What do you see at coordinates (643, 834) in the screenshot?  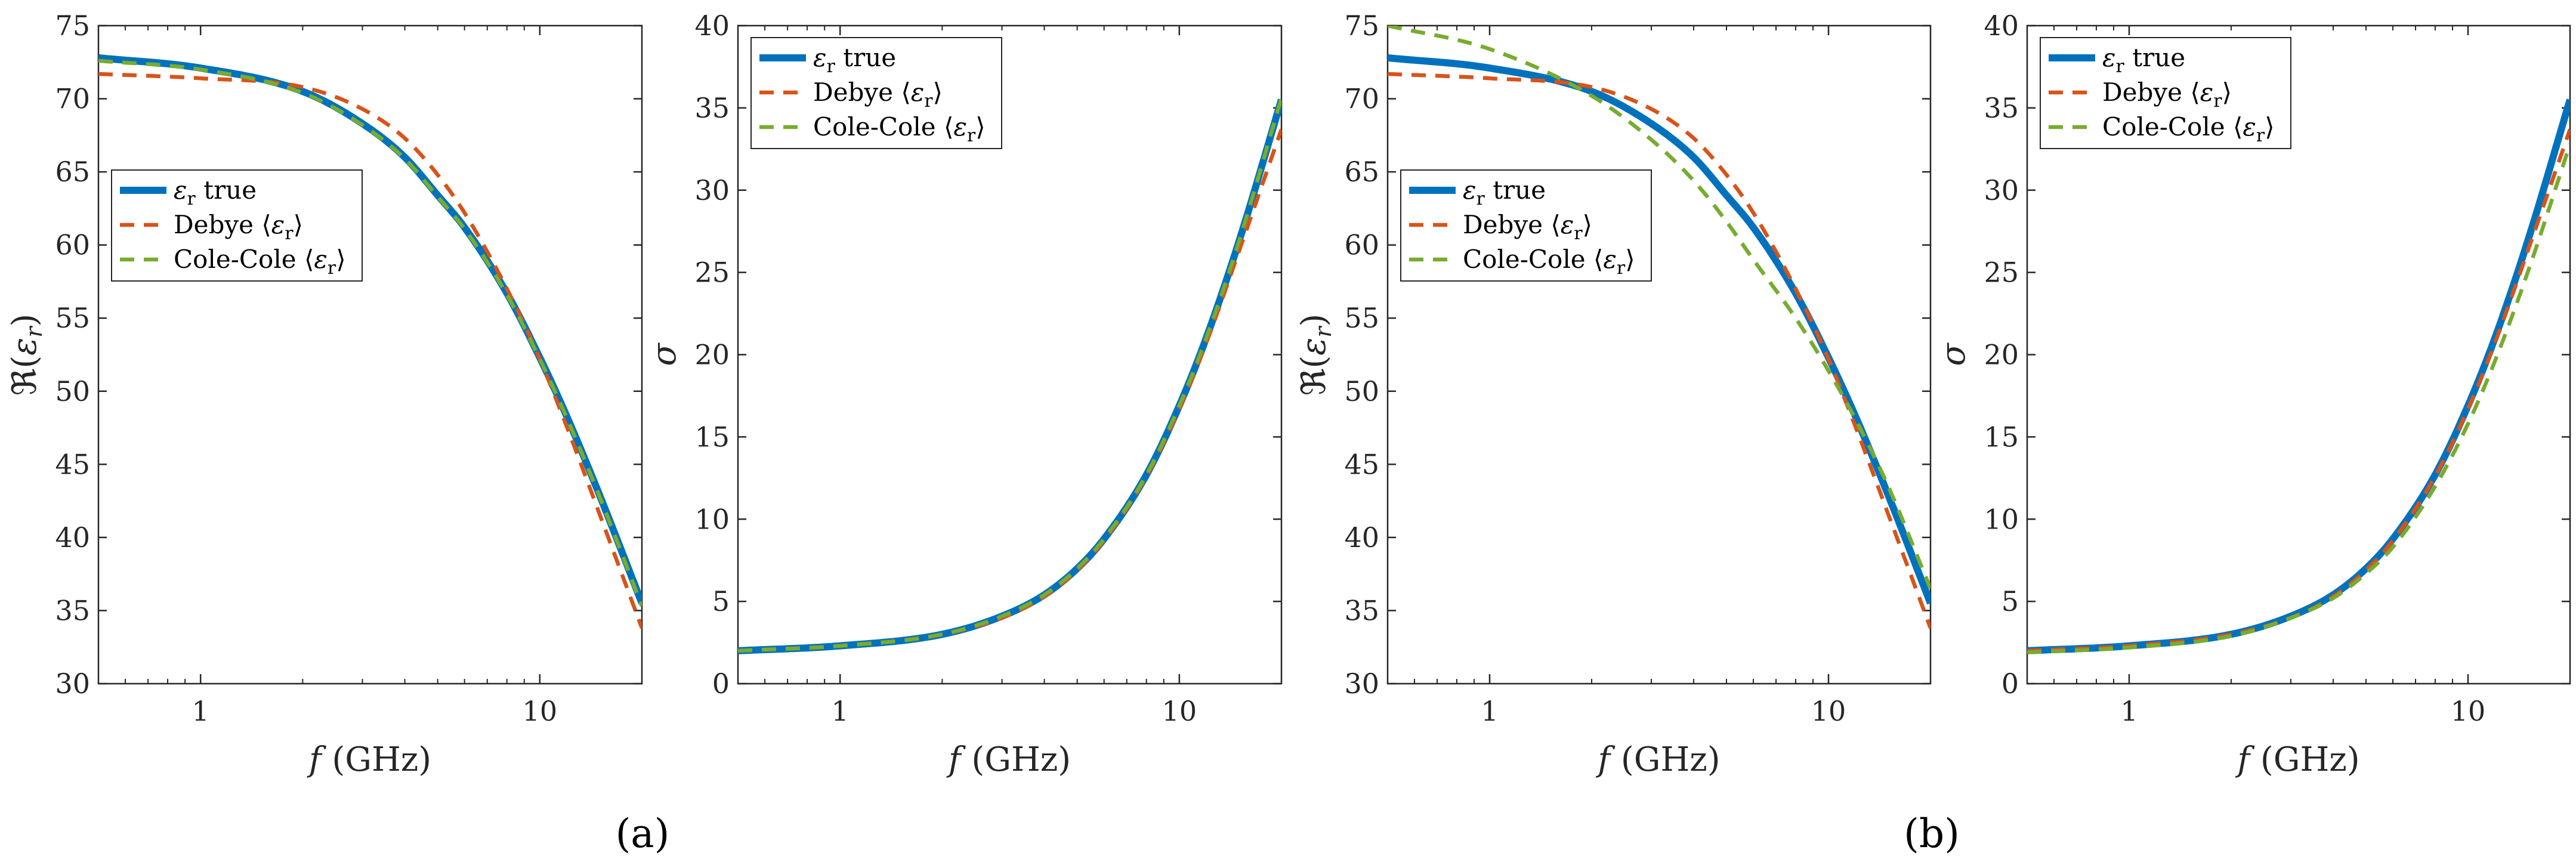 I see `panel-label-a: (a)` at bounding box center [643, 834].